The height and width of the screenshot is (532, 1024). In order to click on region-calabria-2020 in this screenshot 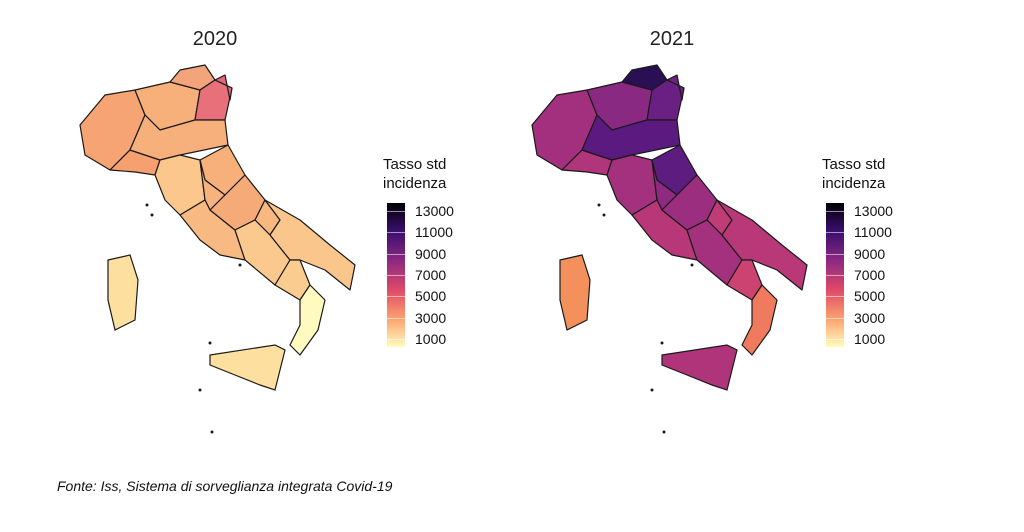, I will do `click(307, 320)`.